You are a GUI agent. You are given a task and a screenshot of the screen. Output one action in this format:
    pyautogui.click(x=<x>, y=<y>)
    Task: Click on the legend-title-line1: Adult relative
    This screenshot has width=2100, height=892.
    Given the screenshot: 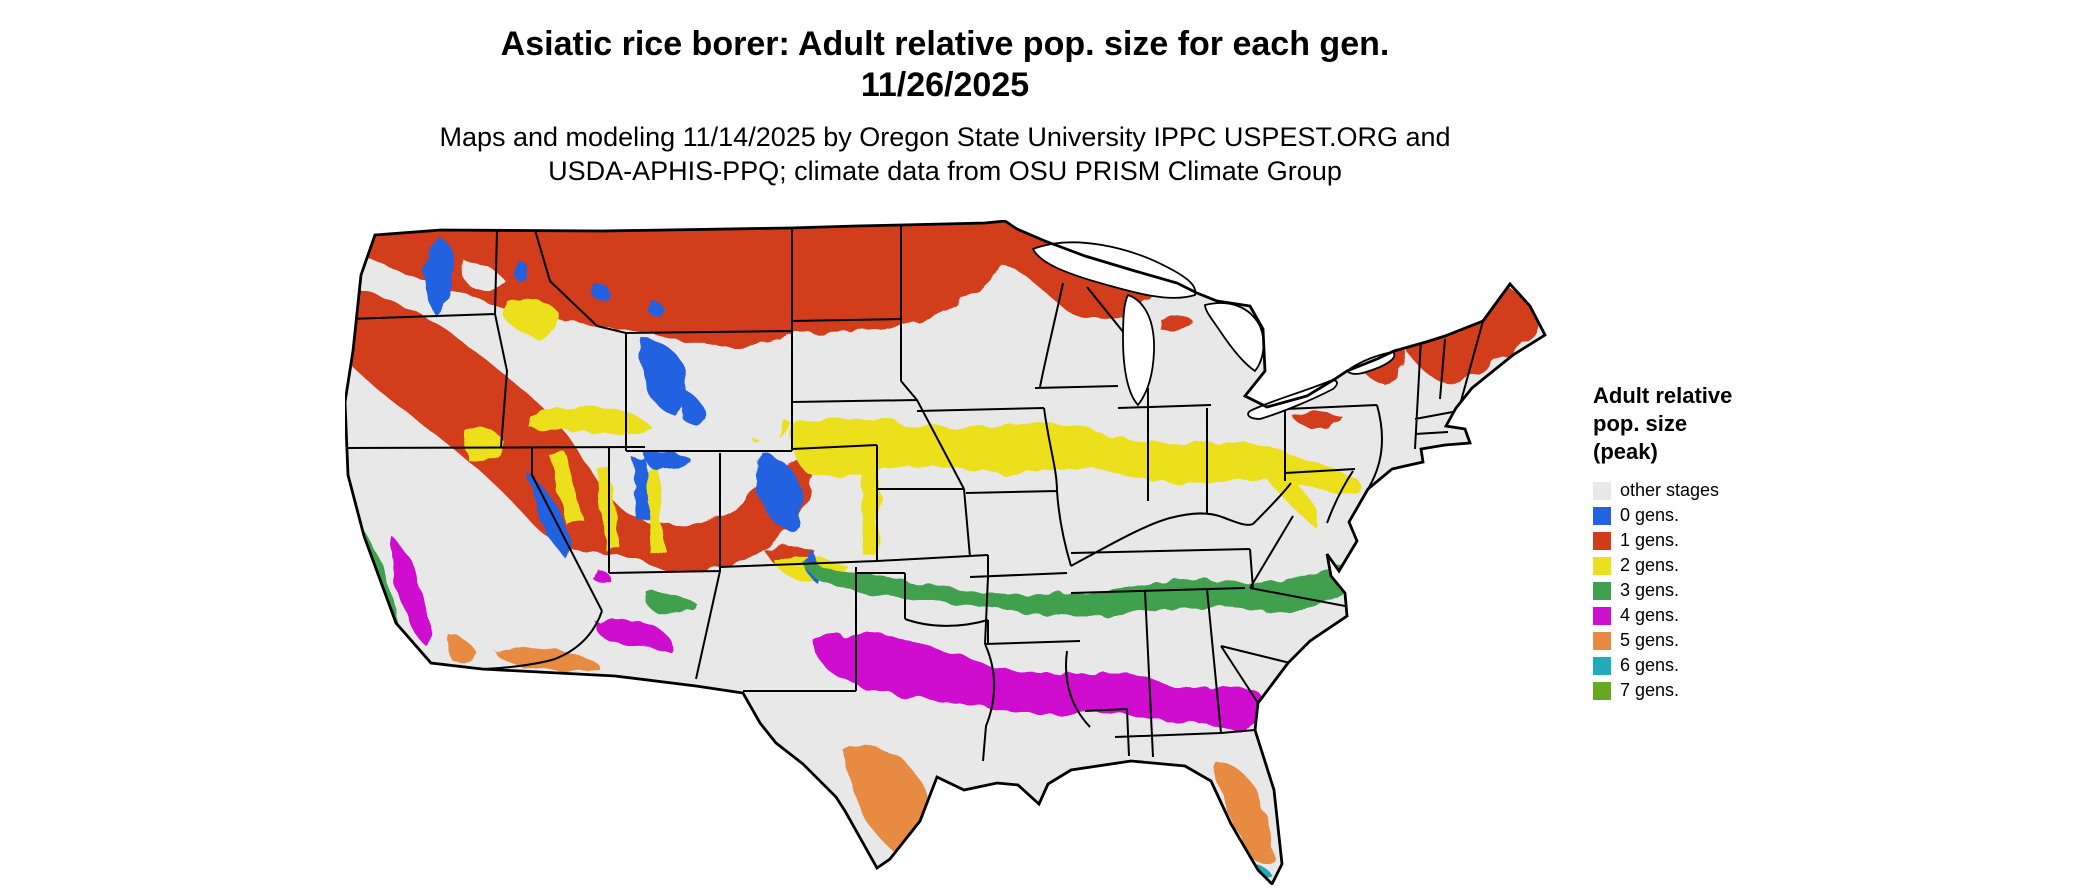 What is the action you would take?
    pyautogui.click(x=1663, y=395)
    